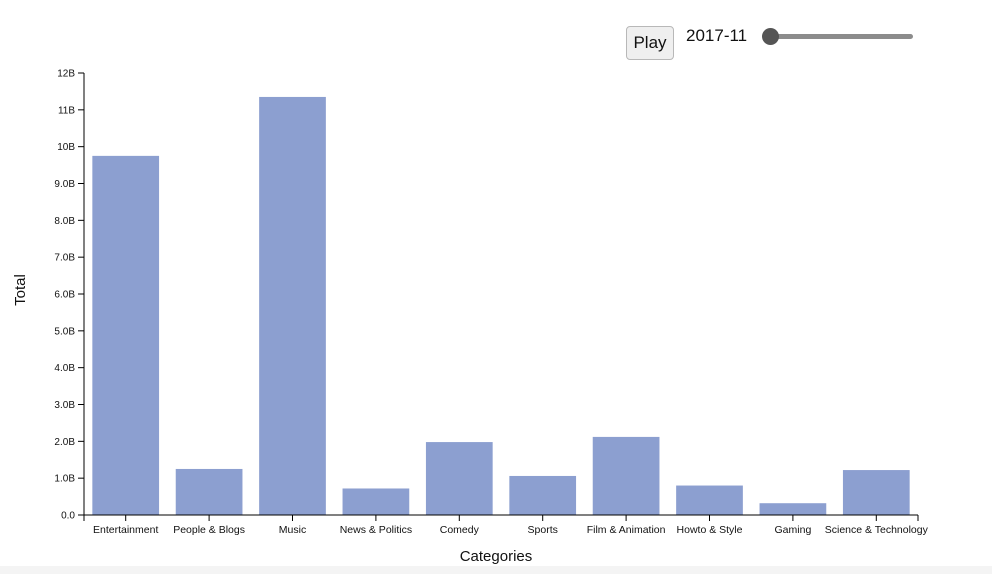  I want to click on y-tick-label: 11B, so click(66, 110).